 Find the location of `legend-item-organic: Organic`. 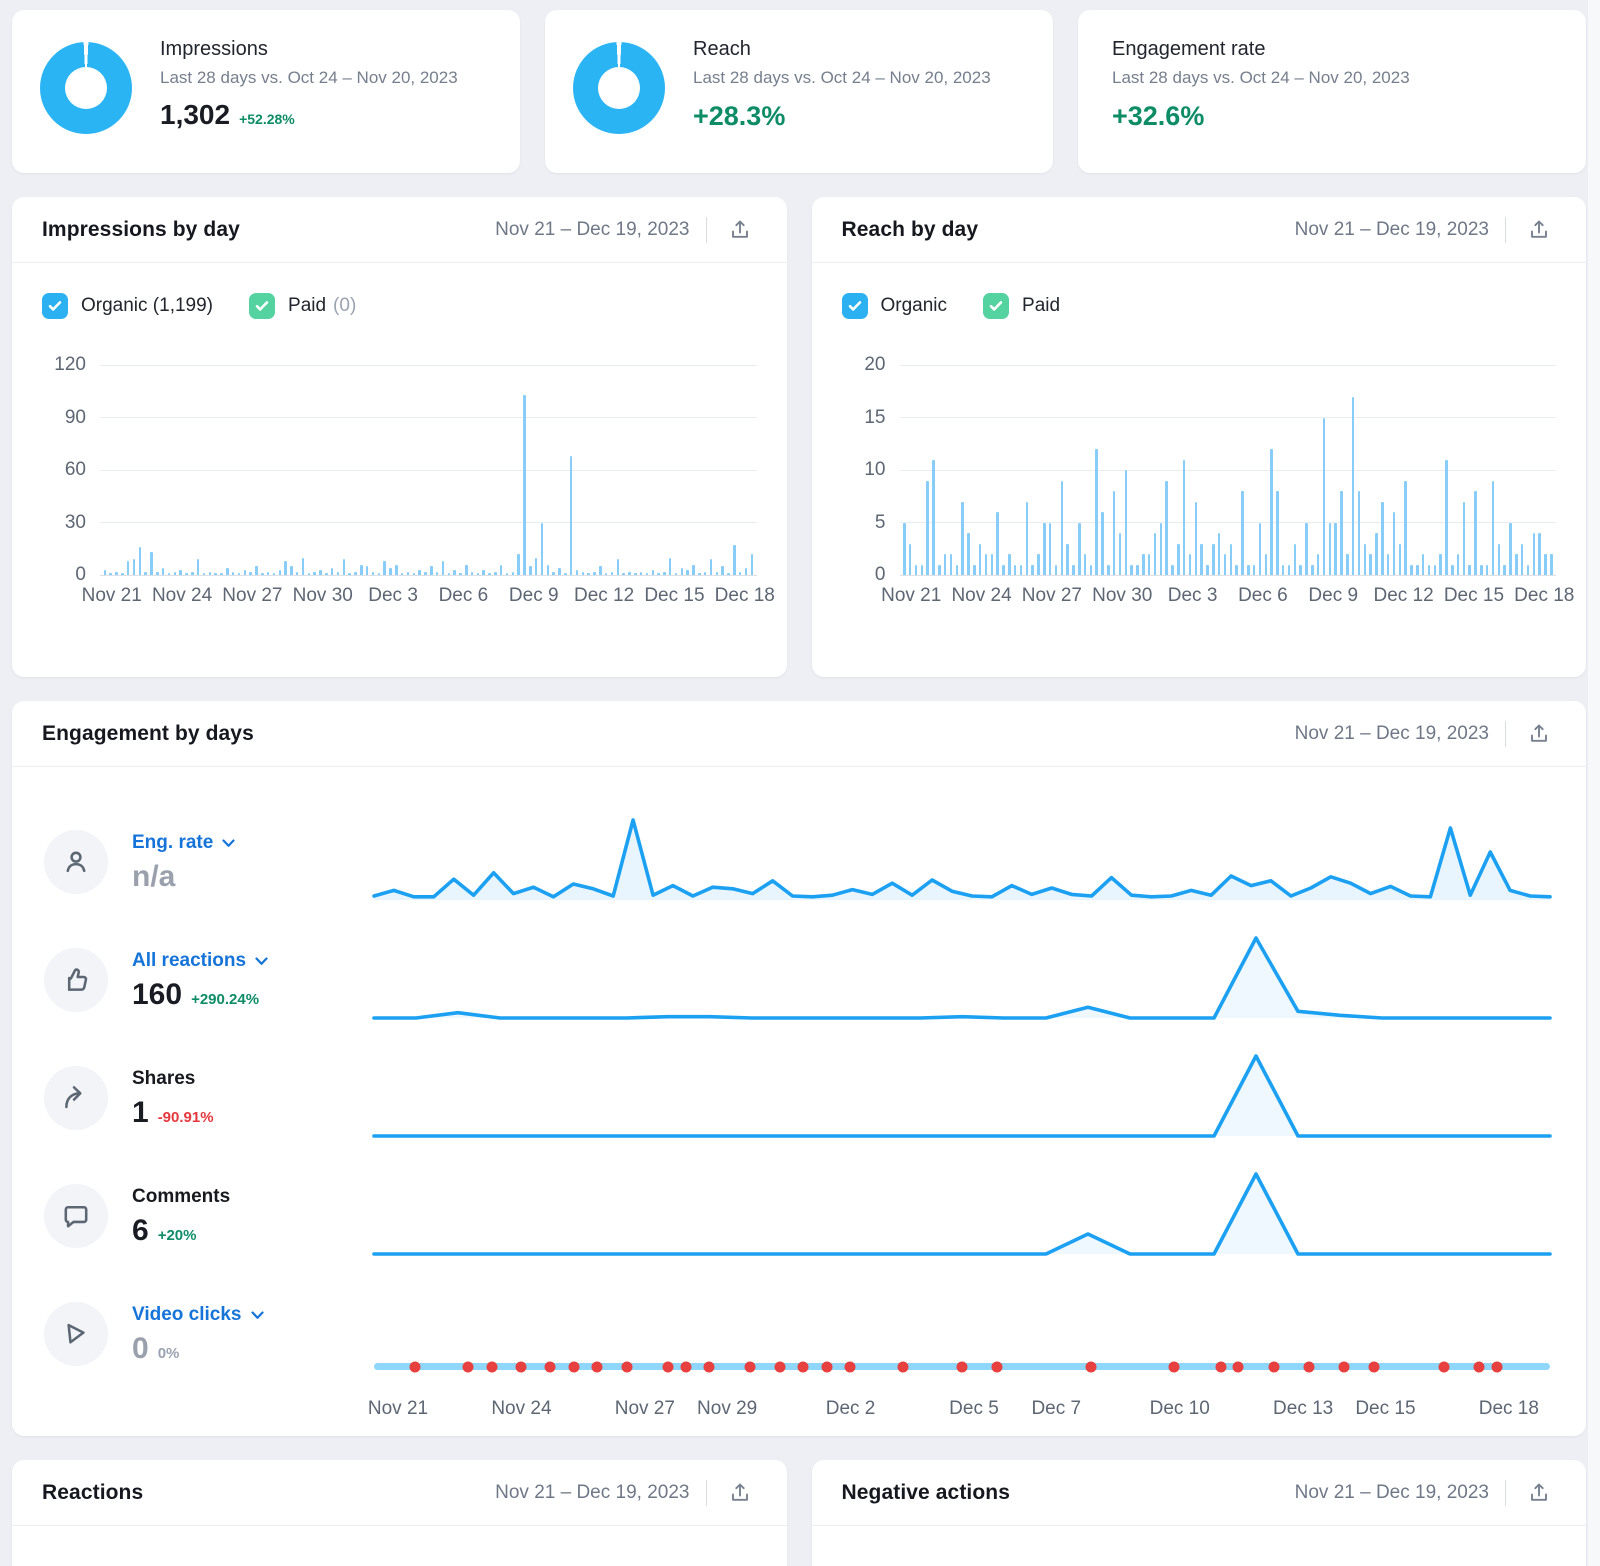

legend-item-organic: Organic is located at coordinates (894, 306).